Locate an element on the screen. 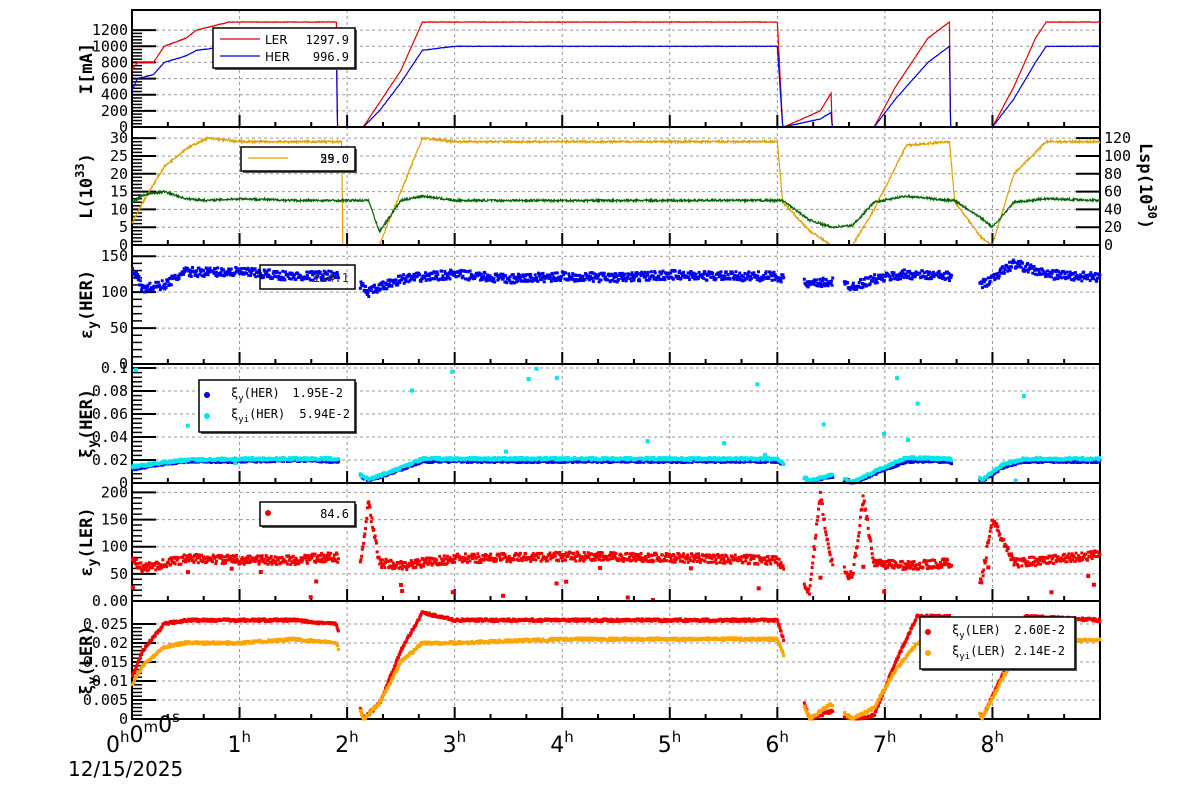  y-tick-label: 25 is located at coordinates (119, 156).